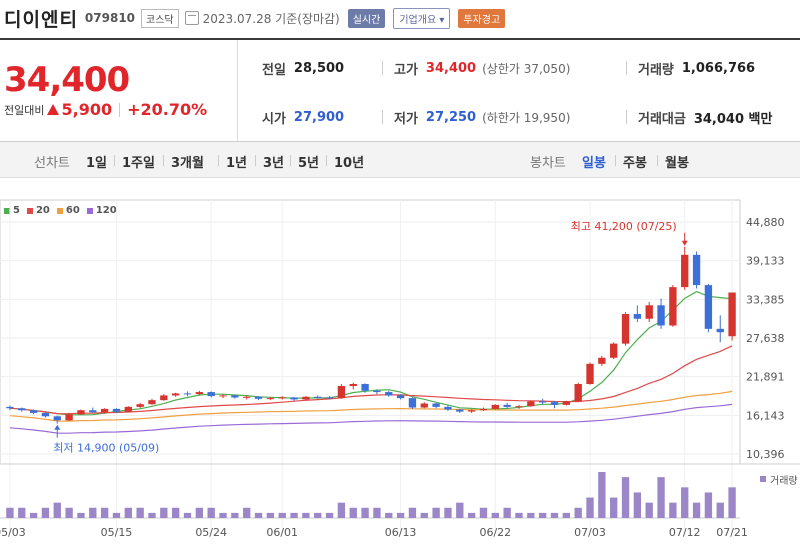 This screenshot has width=800, height=545. I want to click on y-tick-label: 16,143, so click(765, 415).